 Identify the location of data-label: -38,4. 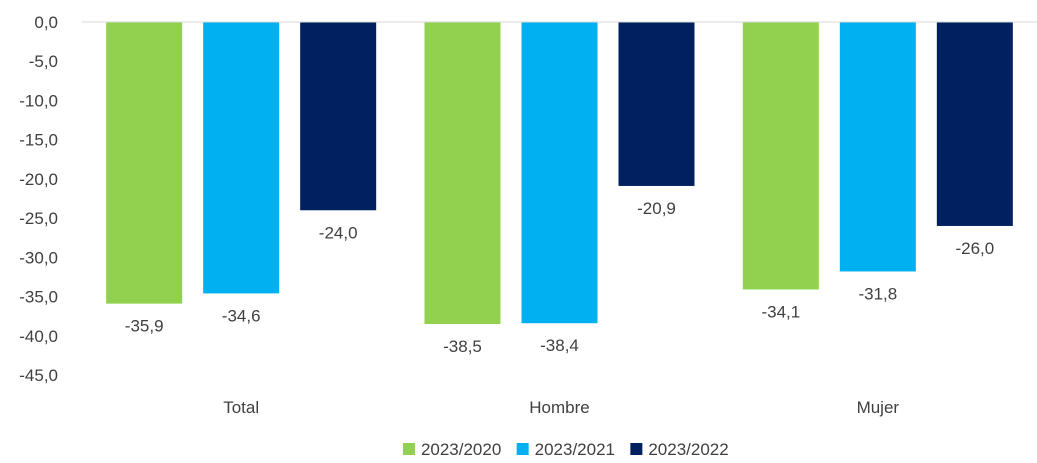
(559, 345).